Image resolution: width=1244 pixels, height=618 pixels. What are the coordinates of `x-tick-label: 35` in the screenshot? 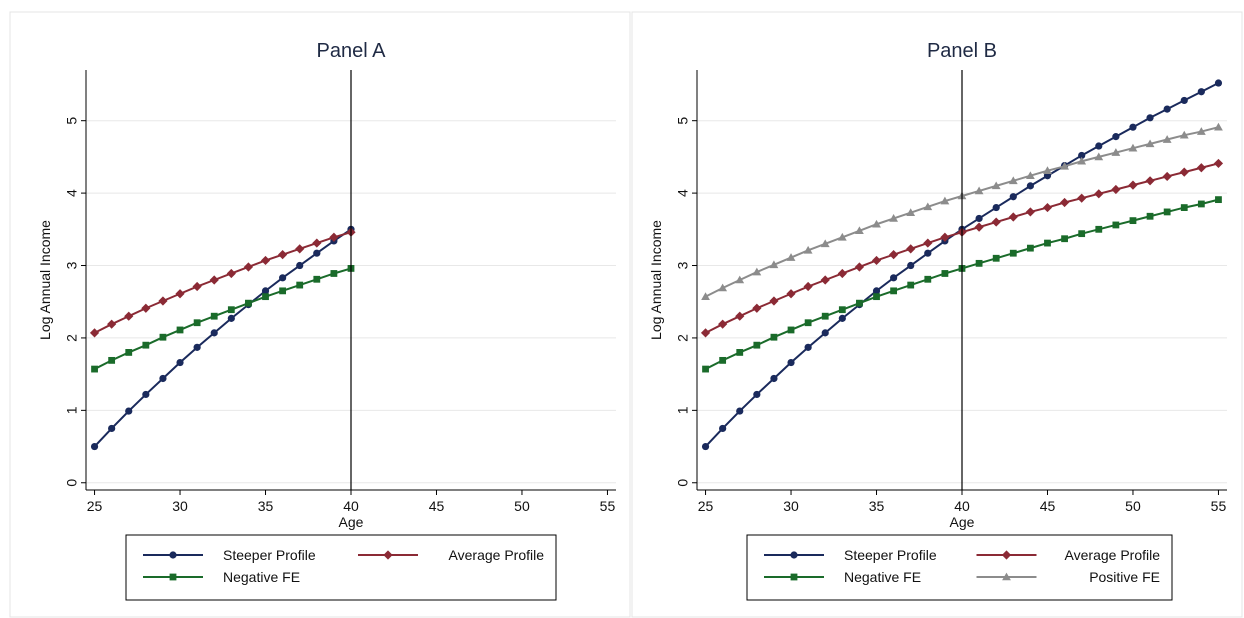 It's located at (266, 506).